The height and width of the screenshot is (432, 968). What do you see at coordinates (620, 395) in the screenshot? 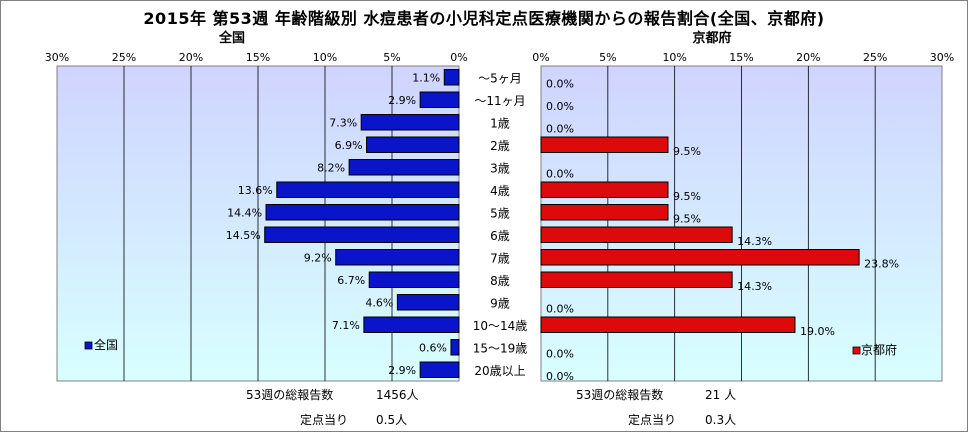
I see `kyoto-total-label: 53週の総報告数` at bounding box center [620, 395].